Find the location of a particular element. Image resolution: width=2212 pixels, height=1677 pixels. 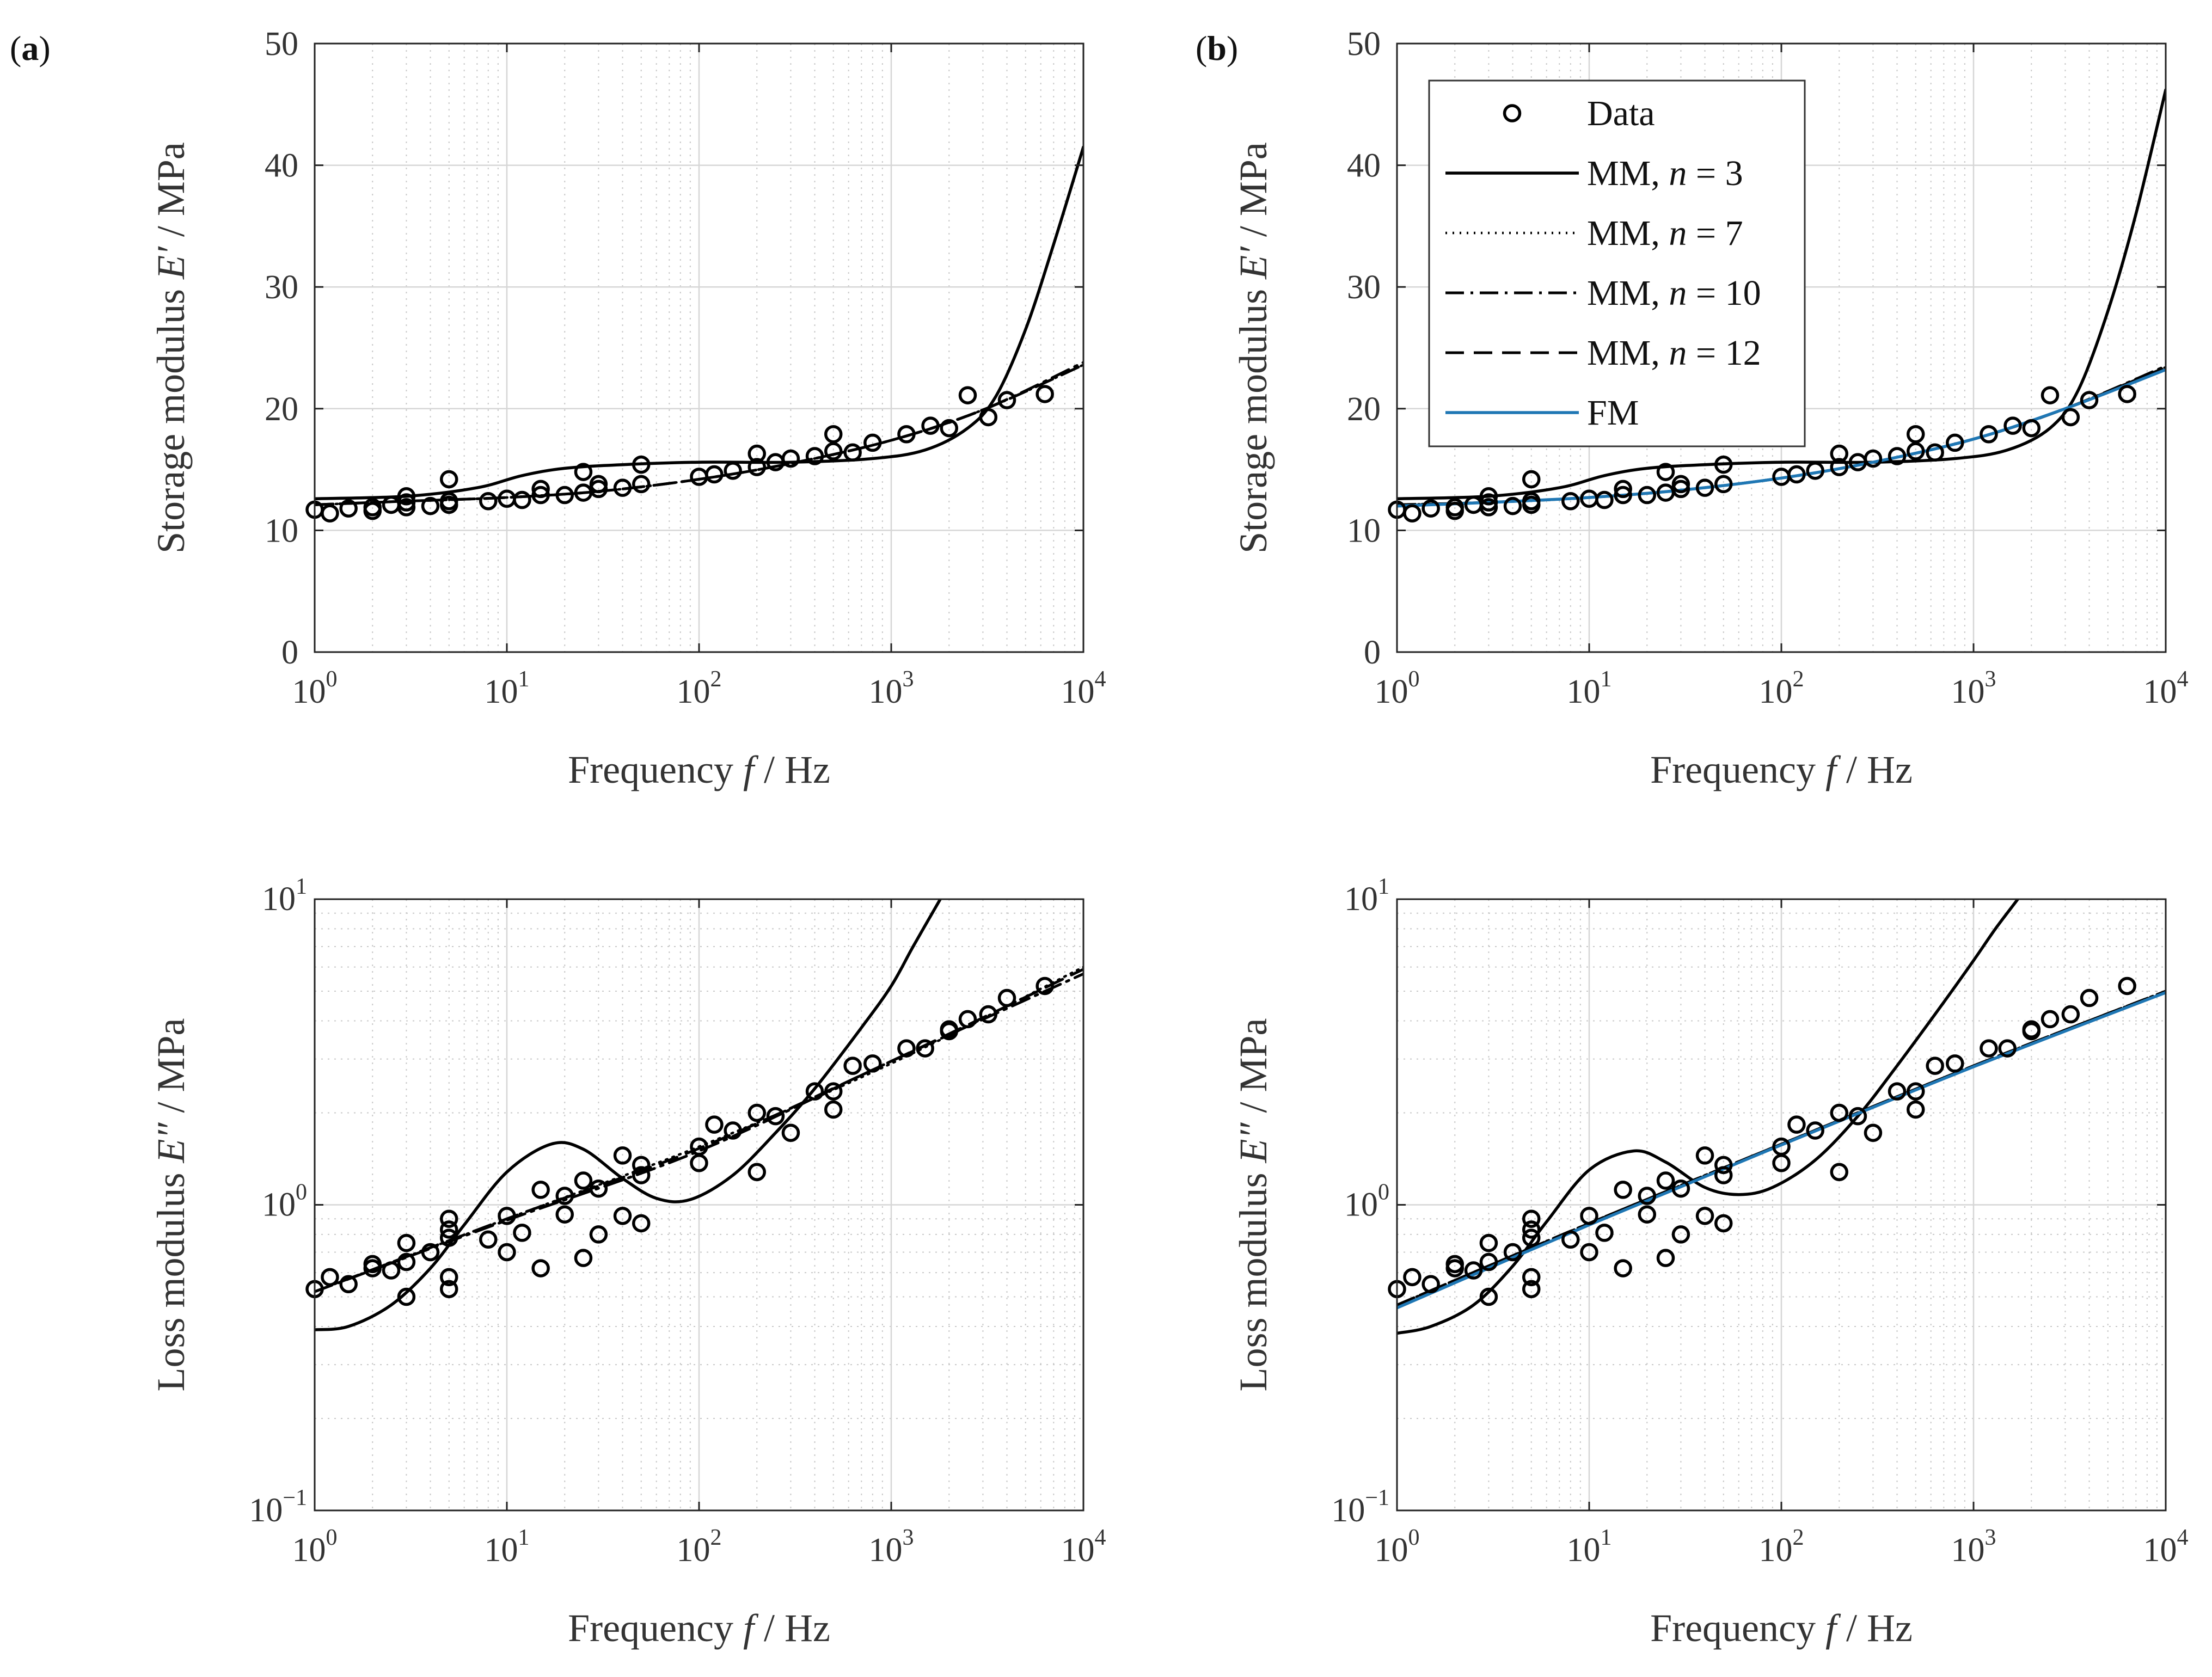

legend-label: MM, n = 7 is located at coordinates (1665, 233).